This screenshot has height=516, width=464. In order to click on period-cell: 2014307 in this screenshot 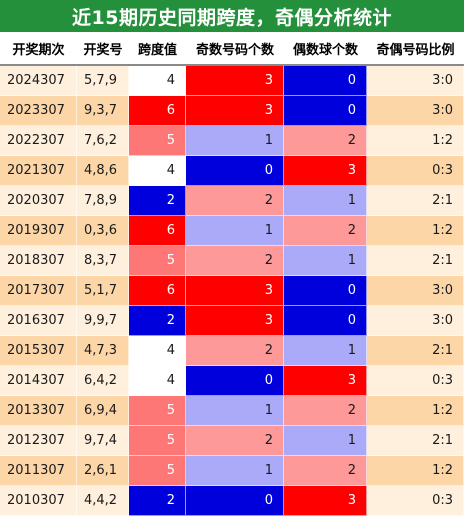, I will do `click(38, 381)`.